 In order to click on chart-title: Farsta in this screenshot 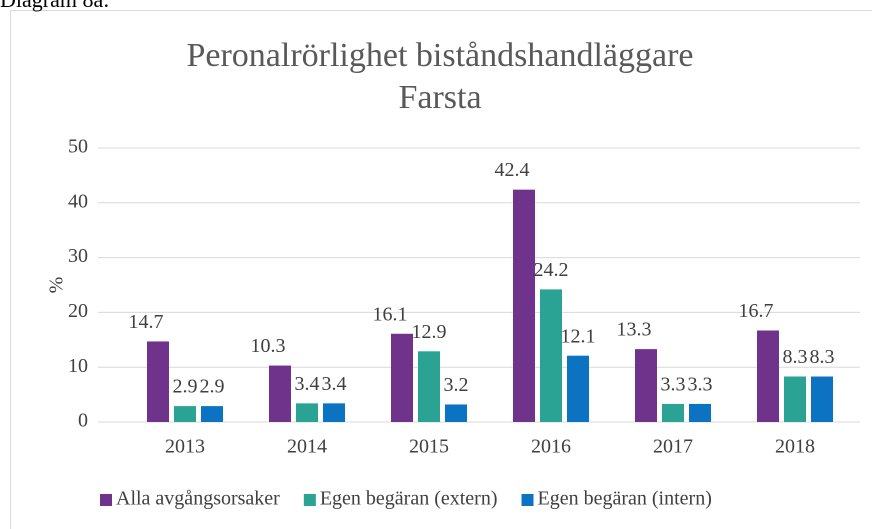, I will do `click(439, 97)`.